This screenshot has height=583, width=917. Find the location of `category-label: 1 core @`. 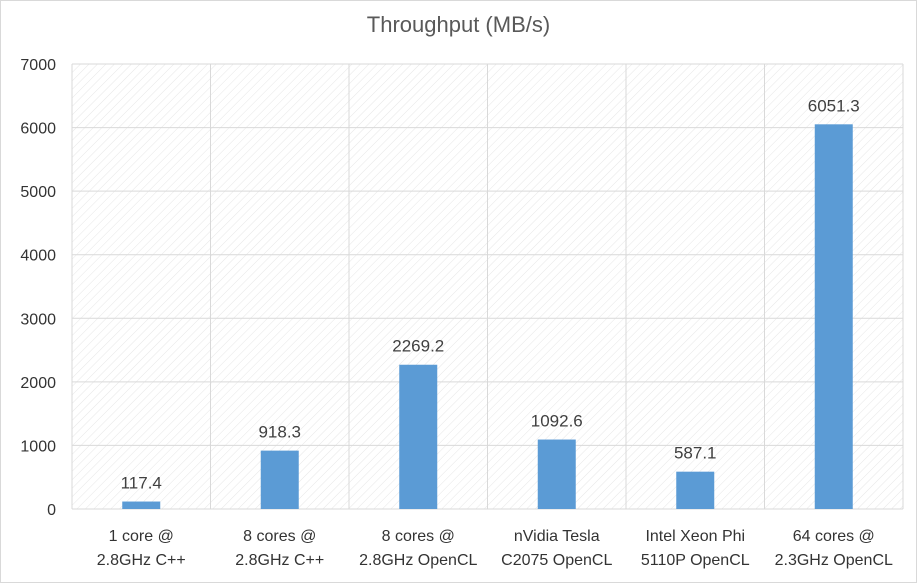

category-label: 1 core @ is located at coordinates (141, 536).